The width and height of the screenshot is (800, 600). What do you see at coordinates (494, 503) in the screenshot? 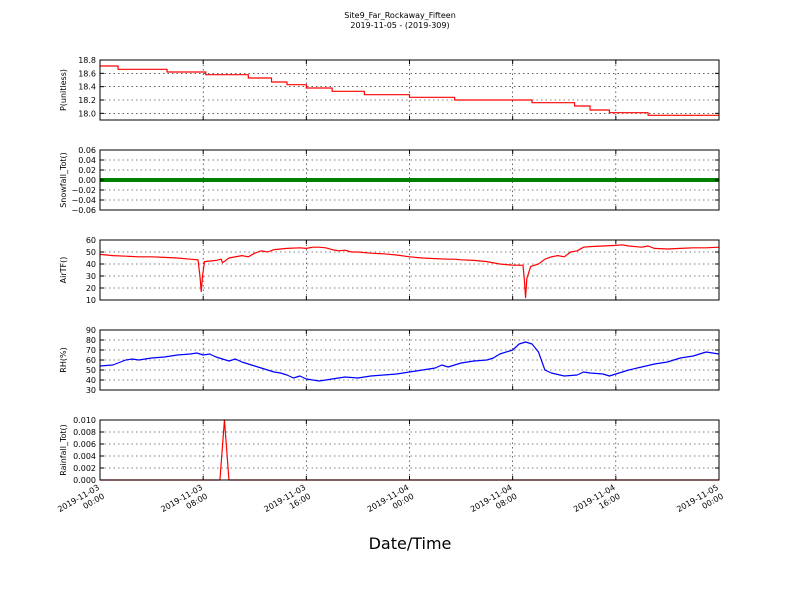
I see `x-tick-label: 2019-11-0408:00` at bounding box center [494, 503].